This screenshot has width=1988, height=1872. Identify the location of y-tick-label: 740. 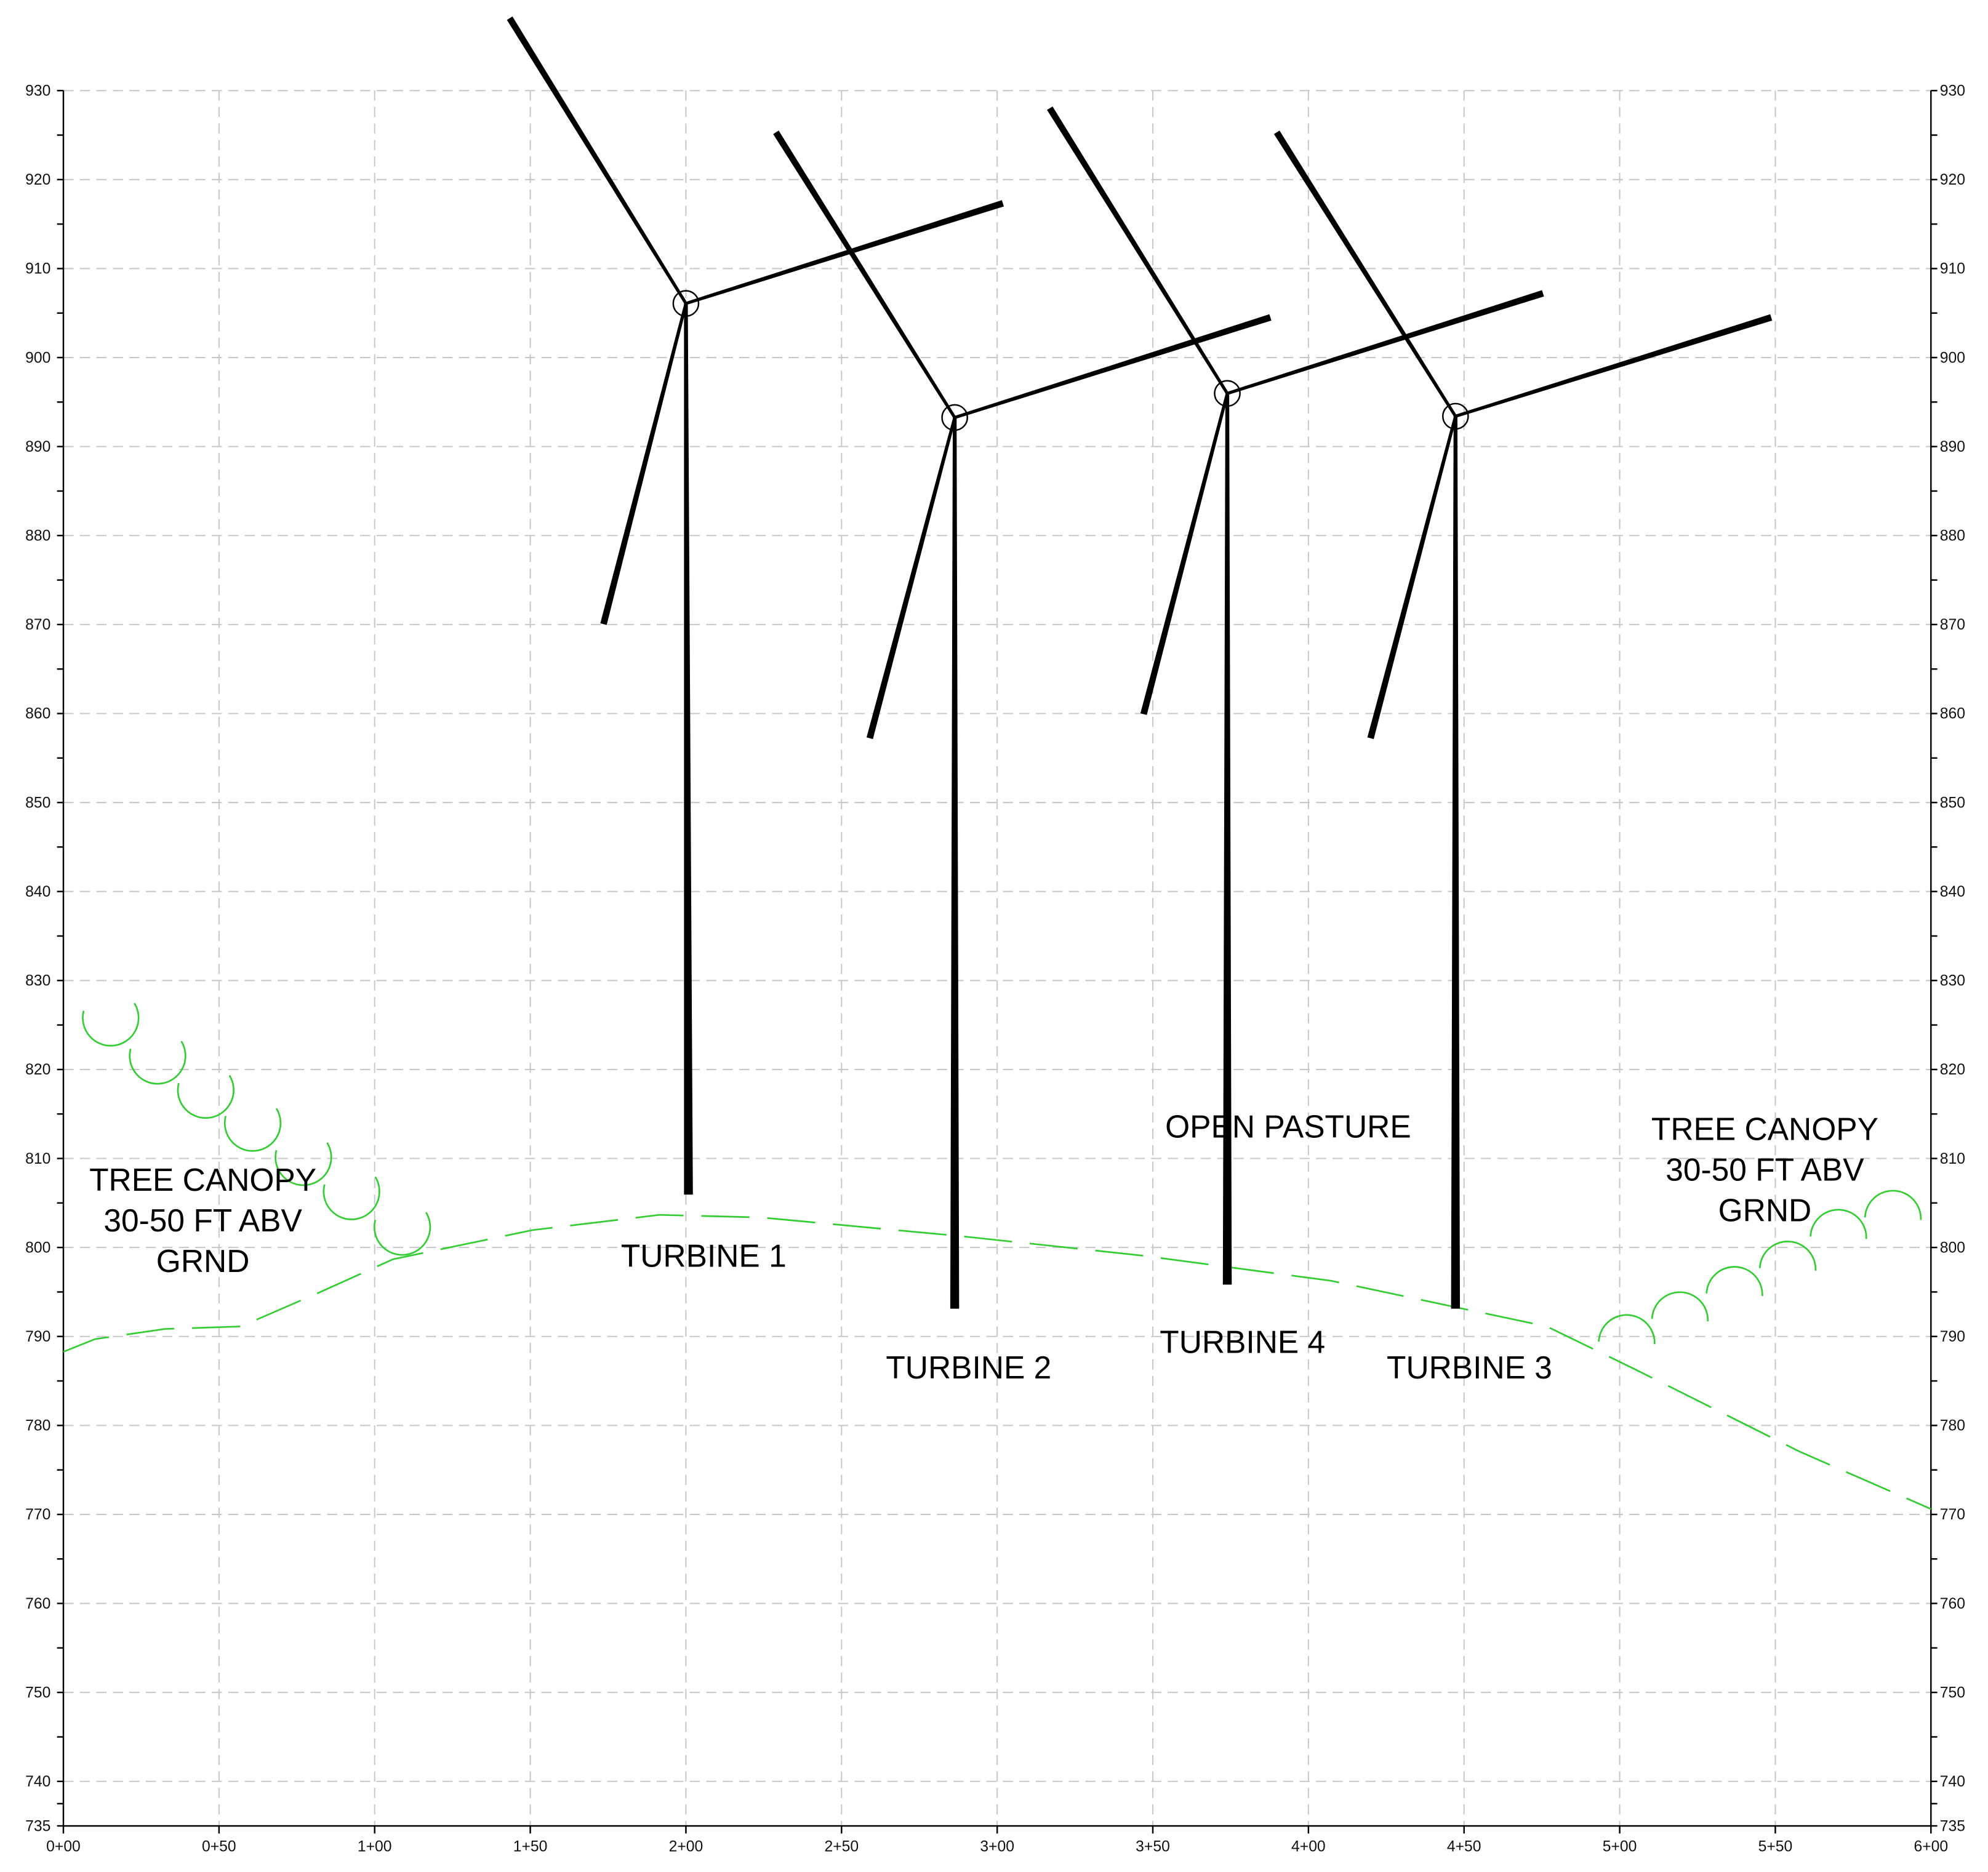
(37, 1782).